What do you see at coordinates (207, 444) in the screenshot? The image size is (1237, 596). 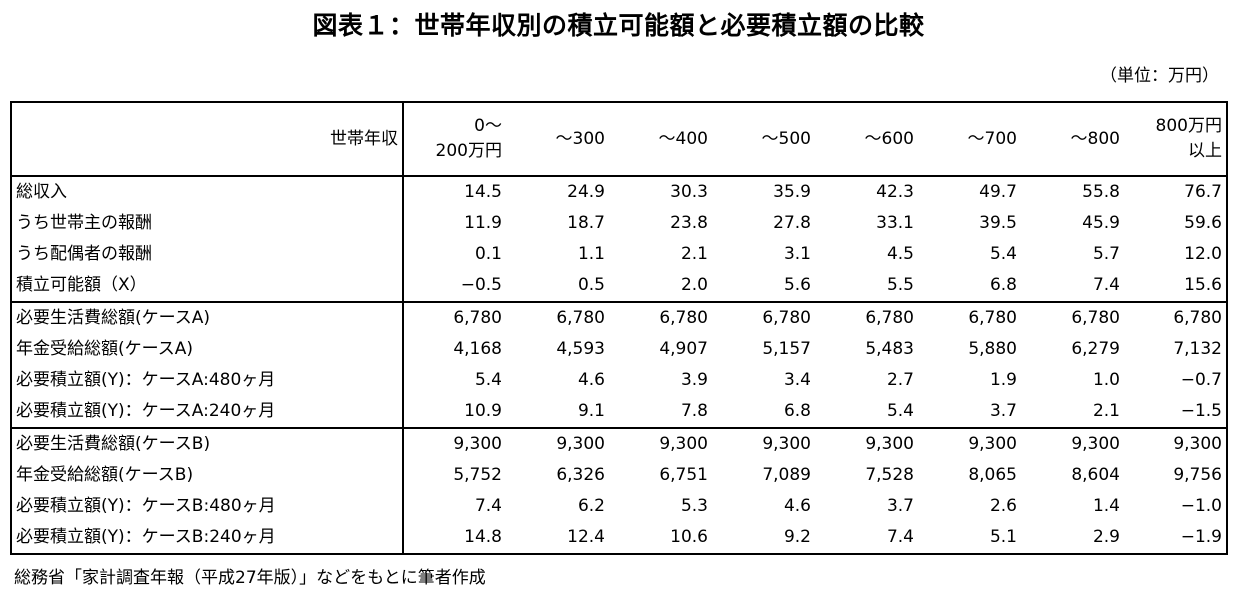 I see `row-label: 必要生活費総額(ケースB)` at bounding box center [207, 444].